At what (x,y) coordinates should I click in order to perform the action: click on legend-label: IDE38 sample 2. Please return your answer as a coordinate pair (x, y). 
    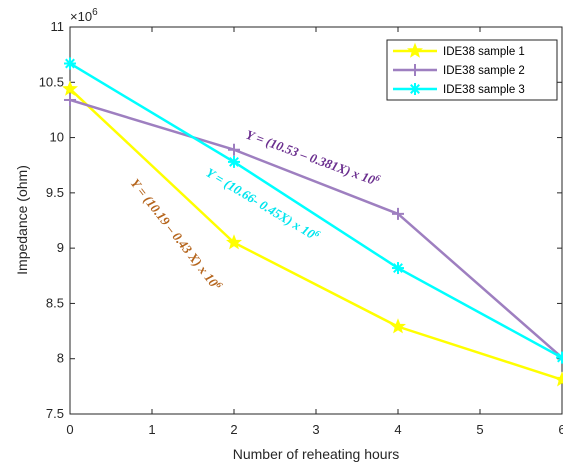
    Looking at the image, I should click on (484, 71).